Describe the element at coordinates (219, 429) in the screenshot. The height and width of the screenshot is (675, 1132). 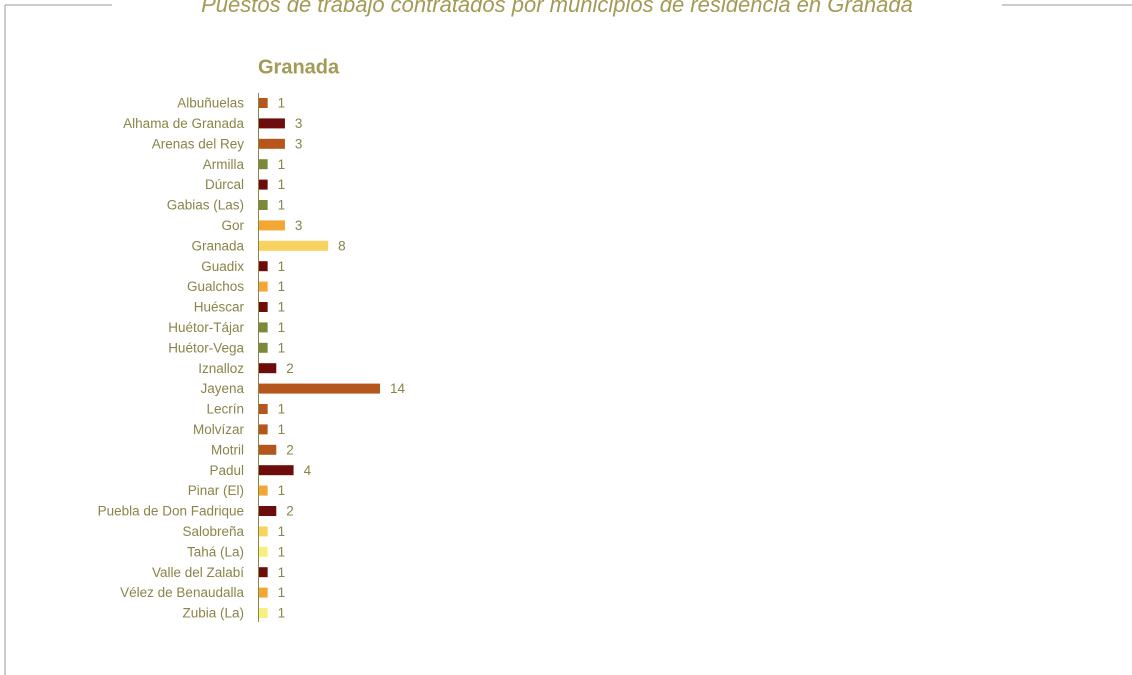
I see `y-tick-label: Molvízar` at that location.